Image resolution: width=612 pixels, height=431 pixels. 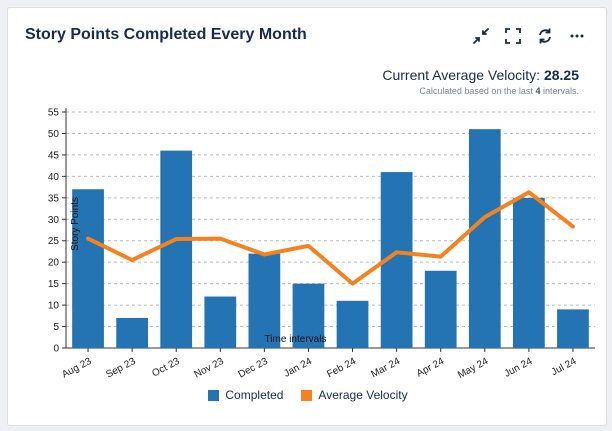 What do you see at coordinates (385, 368) in the screenshot?
I see `x-tick-label: Mar 24` at bounding box center [385, 368].